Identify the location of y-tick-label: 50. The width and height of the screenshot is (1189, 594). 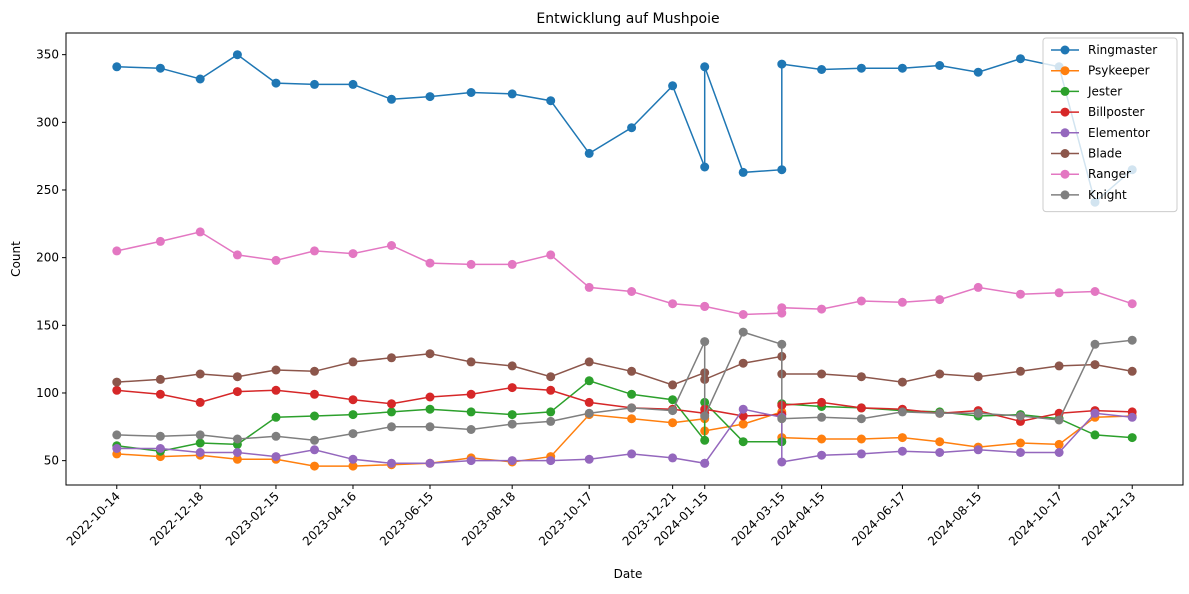
(51, 461).